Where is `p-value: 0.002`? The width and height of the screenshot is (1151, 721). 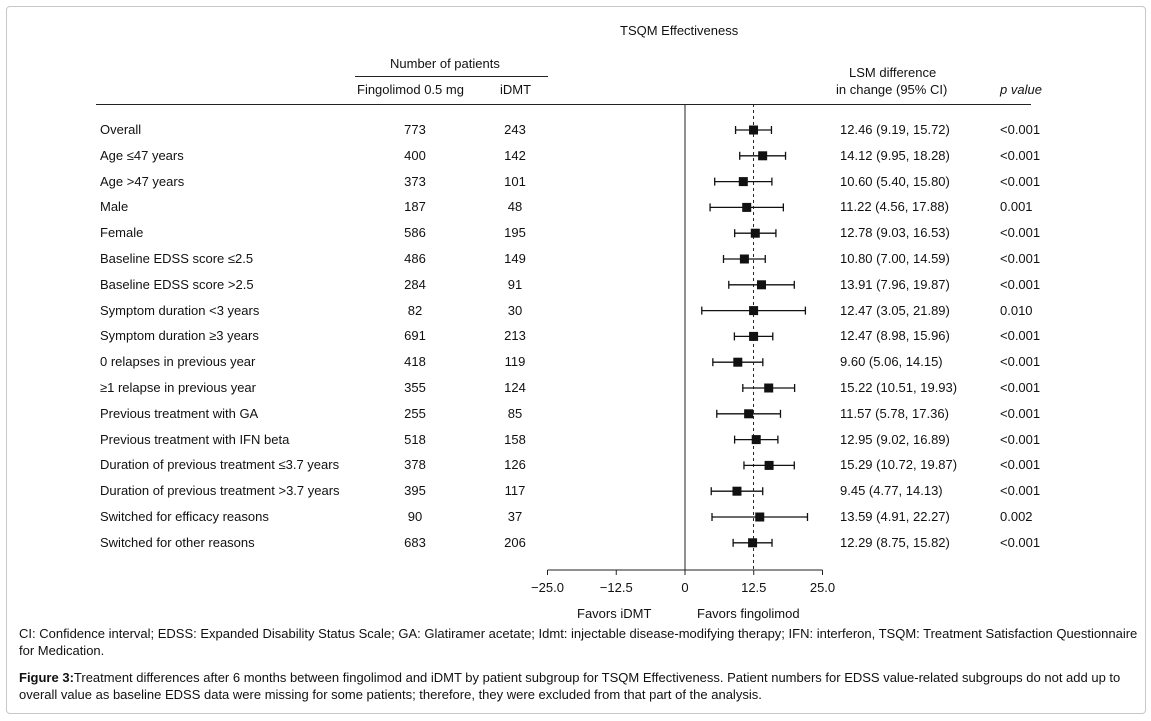 p-value: 0.002 is located at coordinates (1016, 516).